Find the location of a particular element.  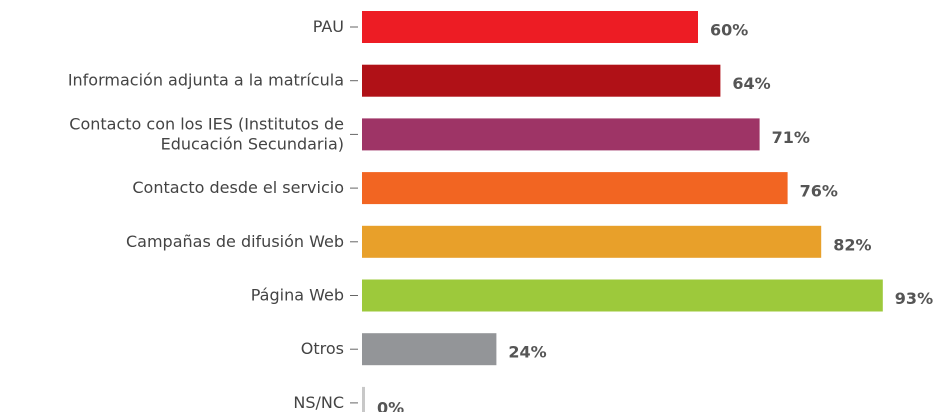

category-label: PAU is located at coordinates (328, 26).